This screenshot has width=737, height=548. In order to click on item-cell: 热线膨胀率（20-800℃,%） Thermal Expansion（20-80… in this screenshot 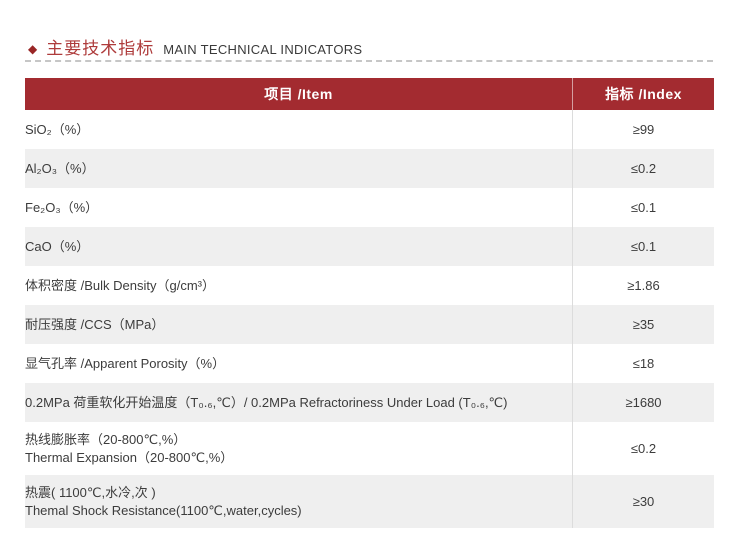, I will do `click(299, 448)`.